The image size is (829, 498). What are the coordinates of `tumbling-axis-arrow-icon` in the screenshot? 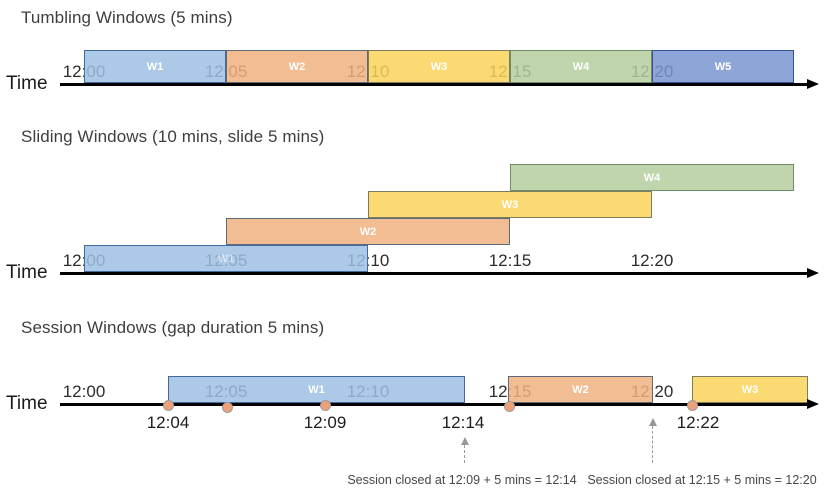 It's located at (813, 84).